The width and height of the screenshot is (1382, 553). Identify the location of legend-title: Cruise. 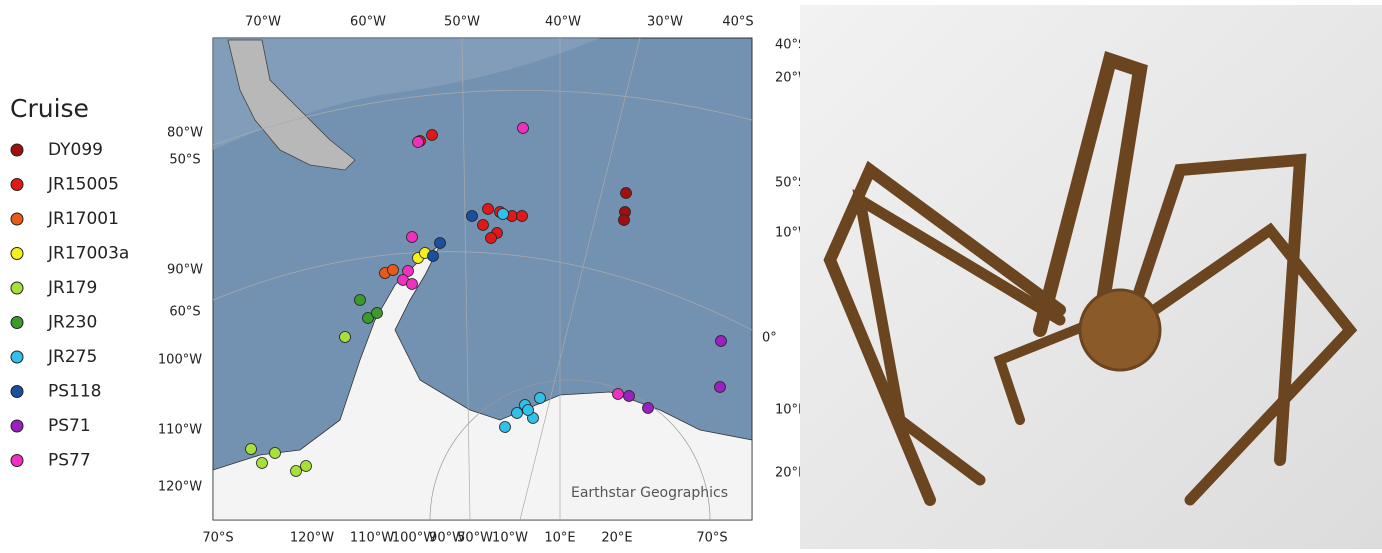
(49, 108).